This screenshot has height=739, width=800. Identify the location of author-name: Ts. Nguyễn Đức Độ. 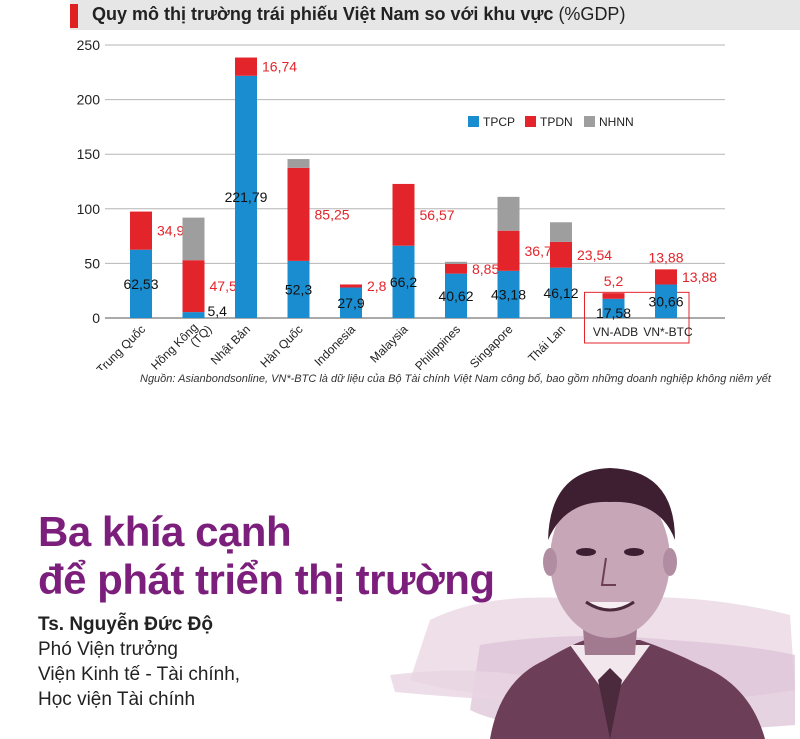
(125, 624).